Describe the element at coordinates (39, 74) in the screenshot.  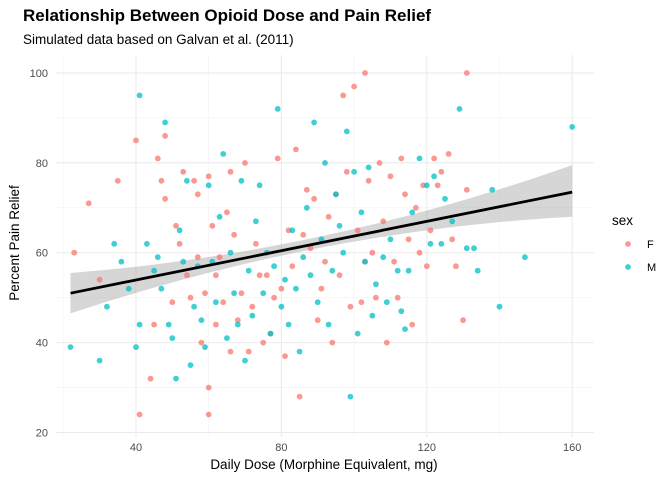
I see `y-tick-label: 100` at that location.